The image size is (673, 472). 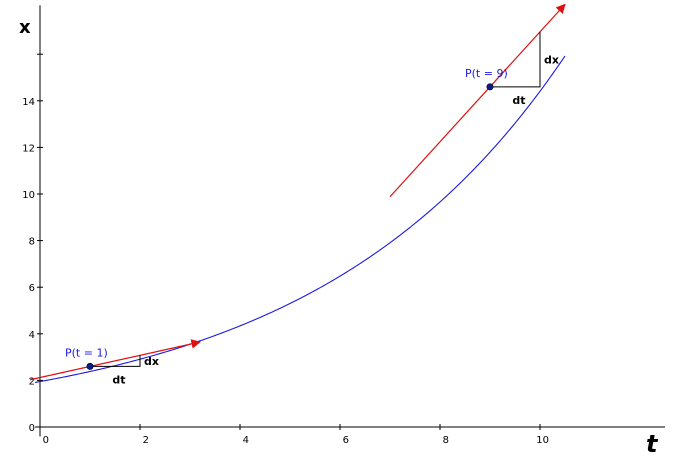 What do you see at coordinates (652, 444) in the screenshot?
I see `x-axis-title: t` at bounding box center [652, 444].